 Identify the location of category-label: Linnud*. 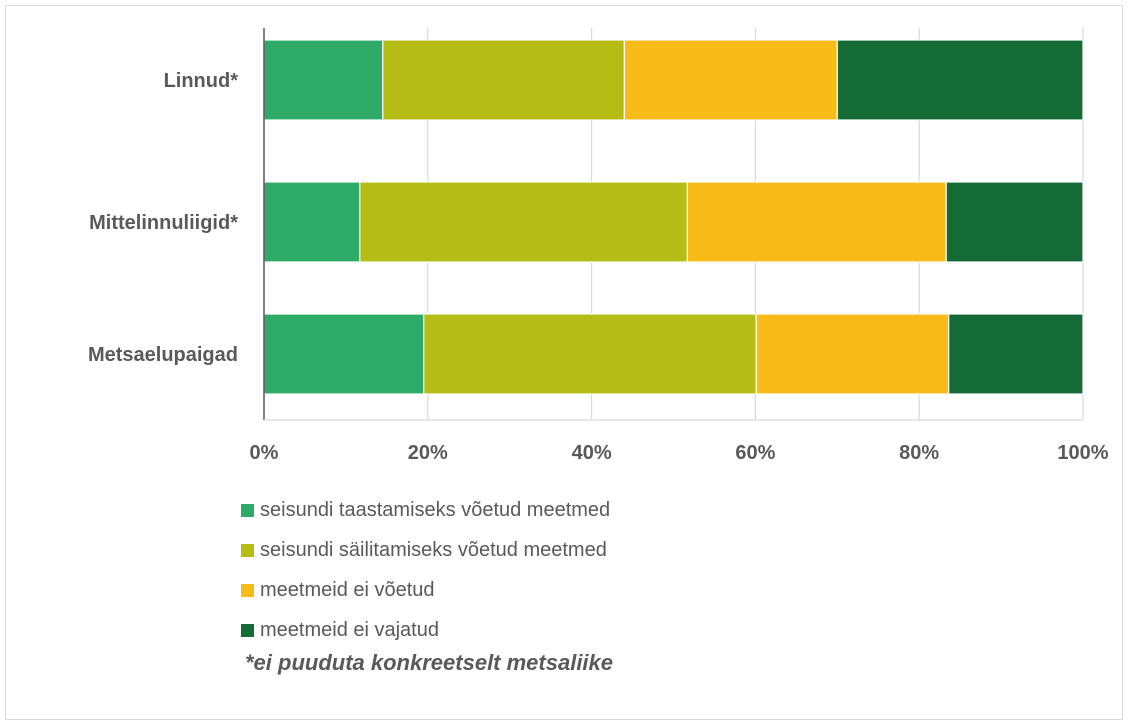
(201, 81).